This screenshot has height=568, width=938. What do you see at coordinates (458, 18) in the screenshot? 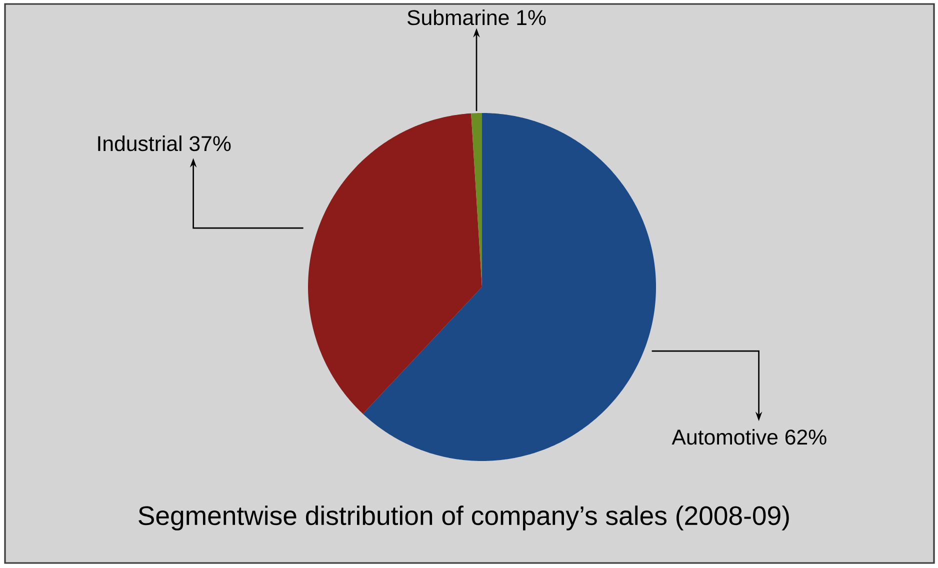
I see `slice-label: Submarine` at bounding box center [458, 18].